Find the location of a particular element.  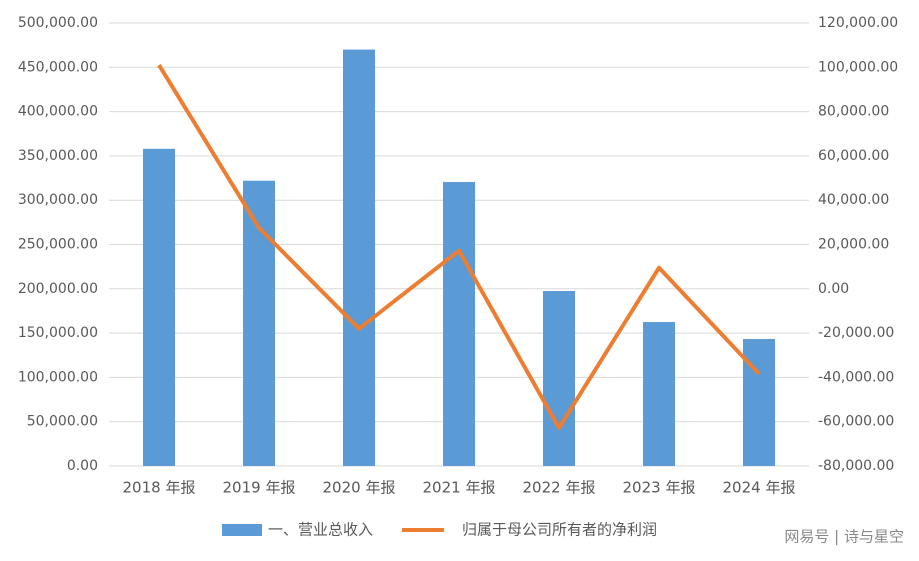

x-tick-label: 2018 年报 is located at coordinates (159, 488).